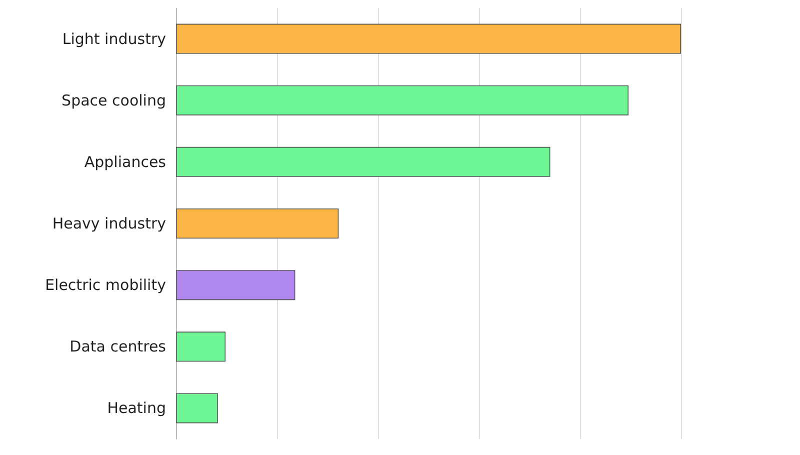 The image size is (800, 455). What do you see at coordinates (118, 347) in the screenshot?
I see `y-tick-label: Data centres` at bounding box center [118, 347].